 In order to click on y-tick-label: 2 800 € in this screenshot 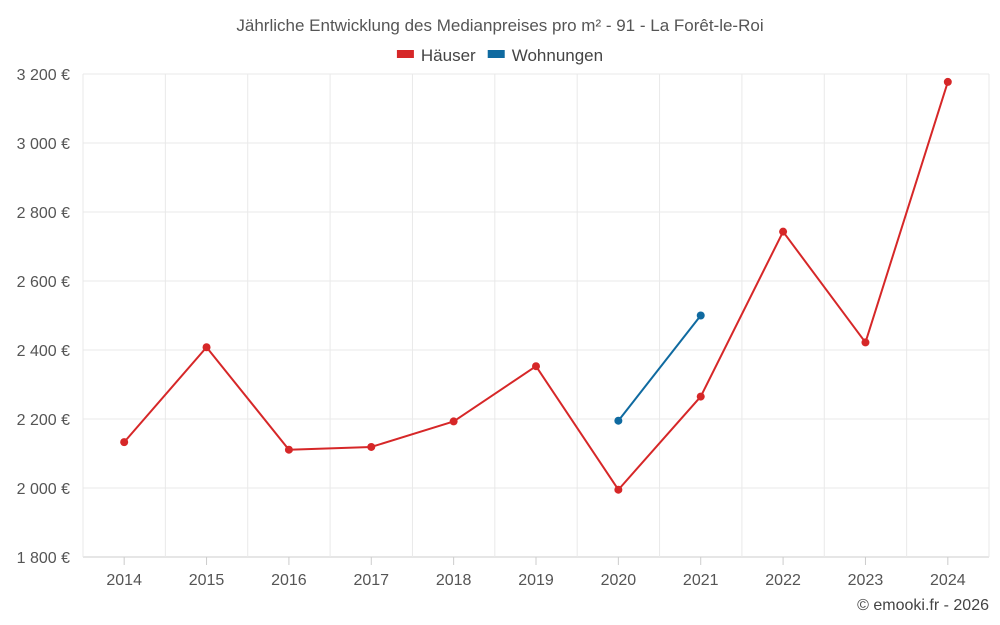, I will do `click(43, 213)`.